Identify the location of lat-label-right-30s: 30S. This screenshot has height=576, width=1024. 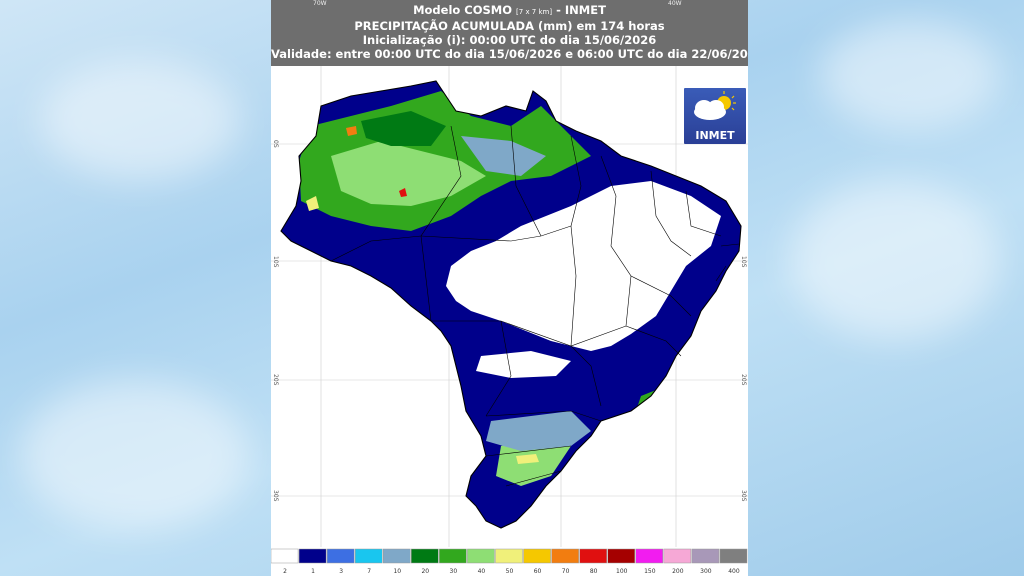
(743, 496).